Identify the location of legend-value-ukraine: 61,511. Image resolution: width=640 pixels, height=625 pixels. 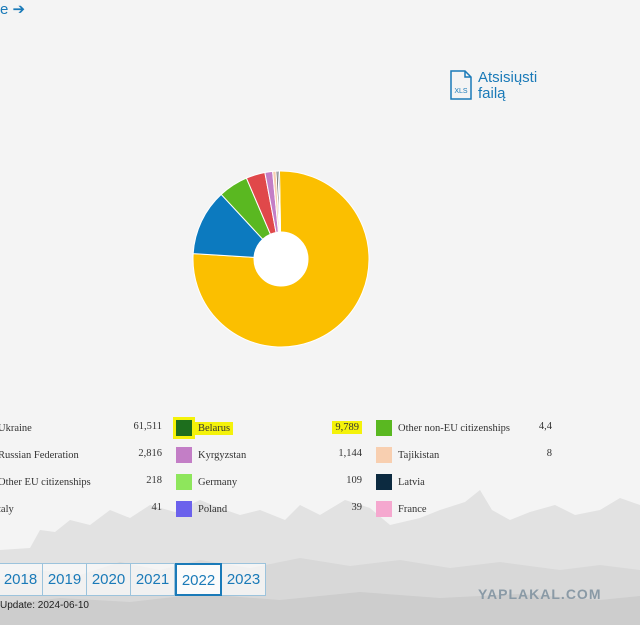
(148, 426).